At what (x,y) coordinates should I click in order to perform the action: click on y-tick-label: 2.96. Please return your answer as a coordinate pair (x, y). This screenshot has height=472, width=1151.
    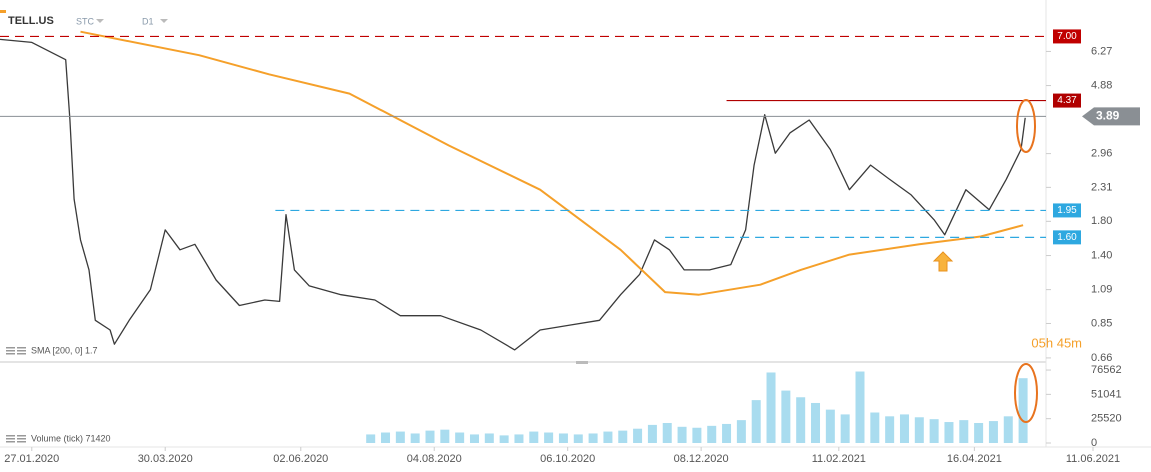
    Looking at the image, I should click on (1101, 154).